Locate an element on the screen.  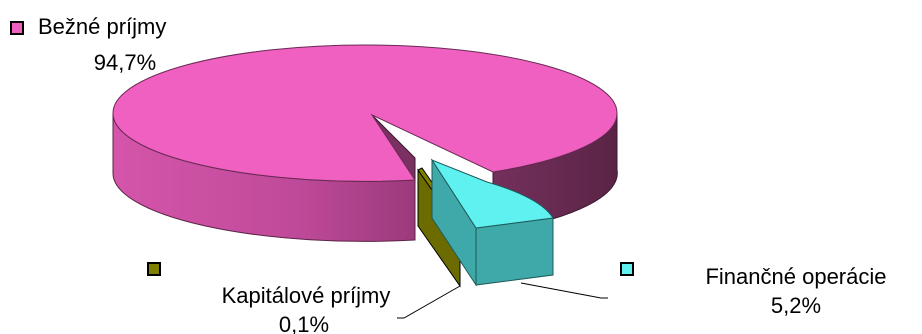
slice-value-bezne-prijmy: 94,7% is located at coordinates (125, 62).